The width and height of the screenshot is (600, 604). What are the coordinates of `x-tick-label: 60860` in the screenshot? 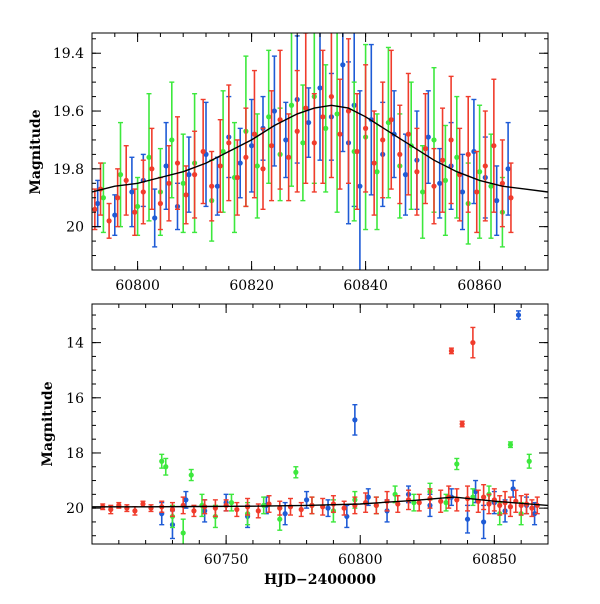 It's located at (479, 286).